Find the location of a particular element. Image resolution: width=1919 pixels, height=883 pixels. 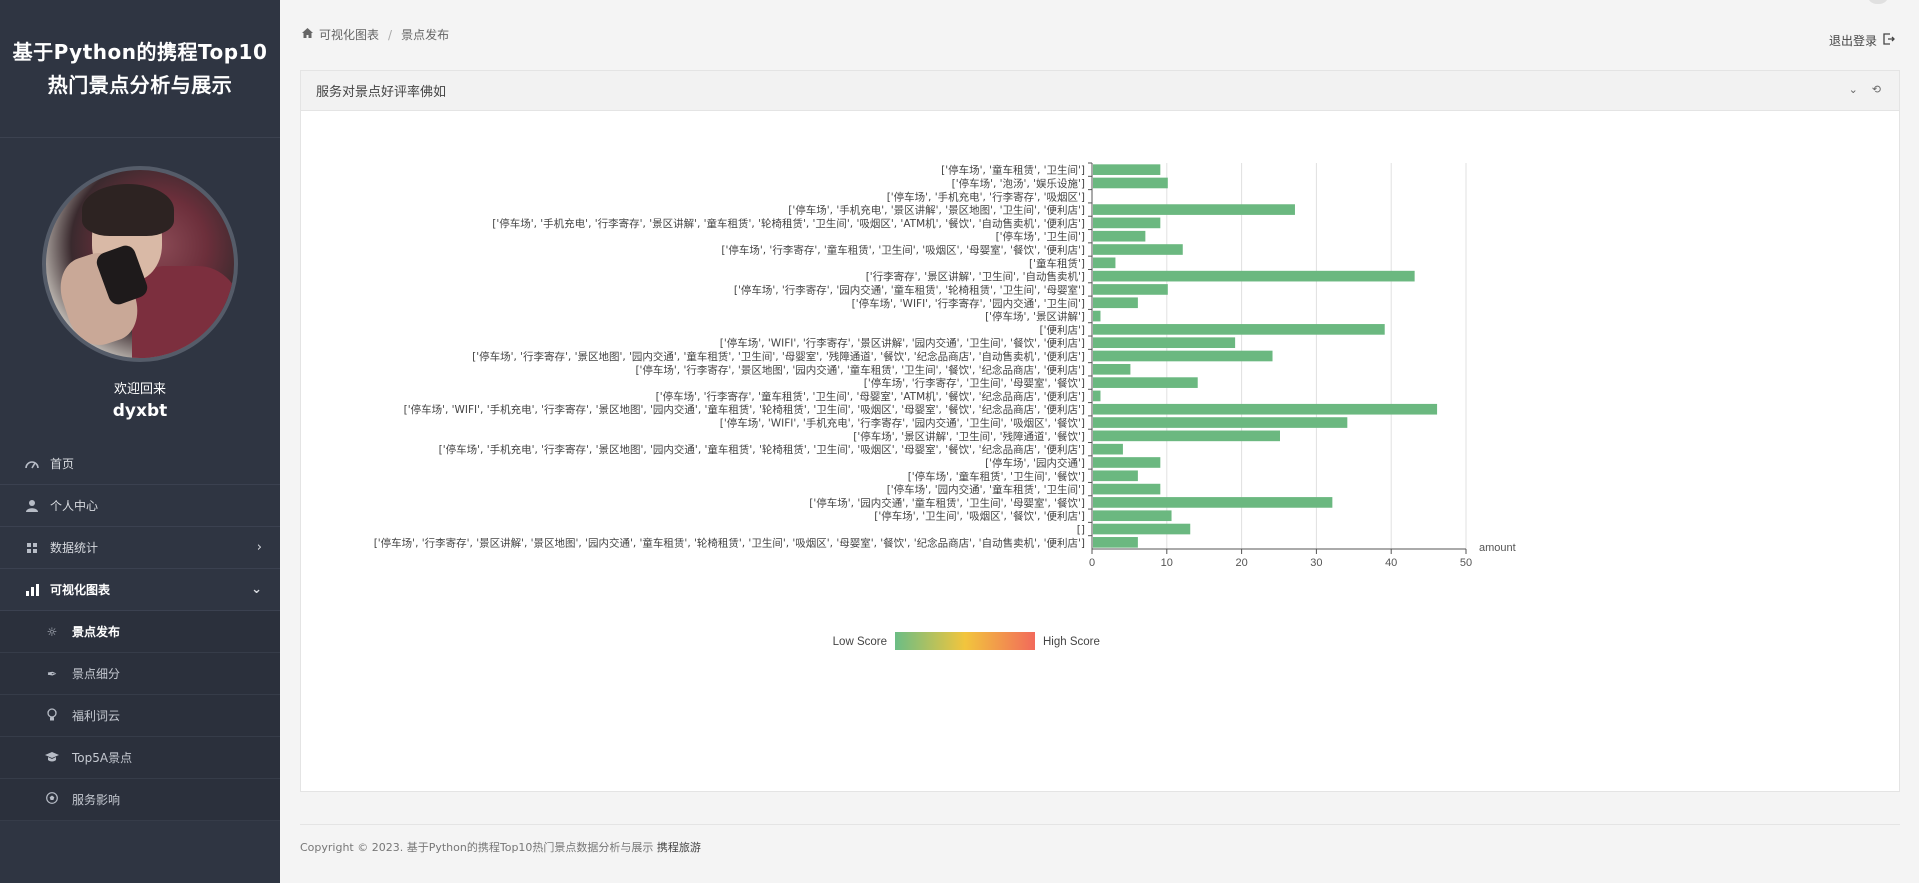

nav-item-label: 可视化图表 is located at coordinates (80, 590).